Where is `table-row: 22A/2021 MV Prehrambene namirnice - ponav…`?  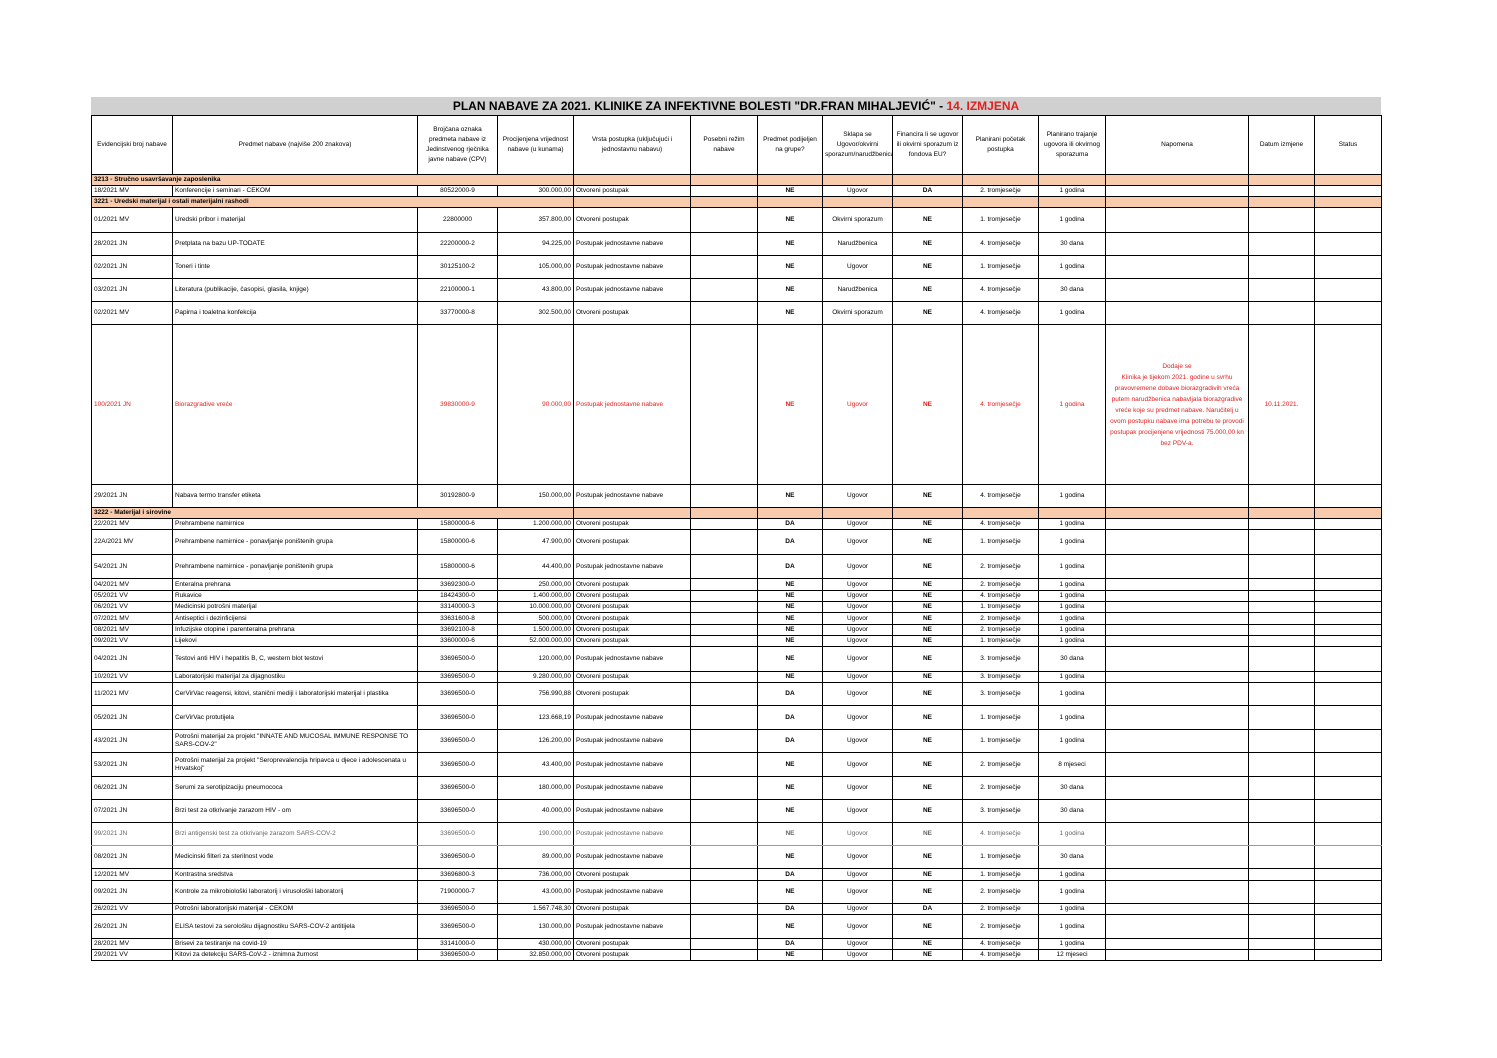
table-row: 22A/2021 MV Prehrambene namirnice - ponav… is located at coordinates (736, 542).